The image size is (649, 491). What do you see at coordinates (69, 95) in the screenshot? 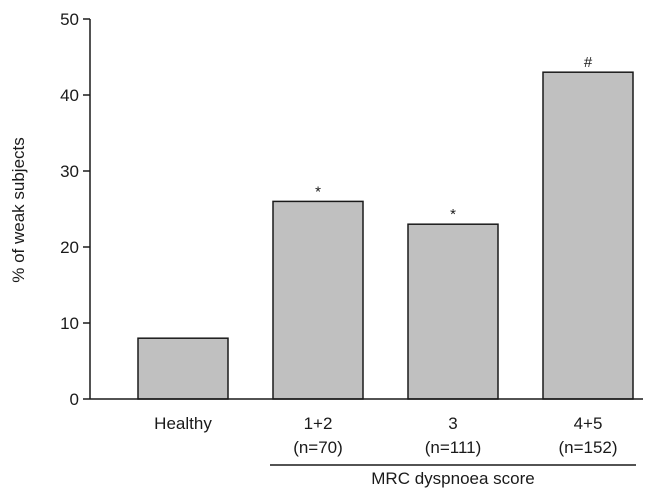
I see `y-tick-label: 40` at bounding box center [69, 95].